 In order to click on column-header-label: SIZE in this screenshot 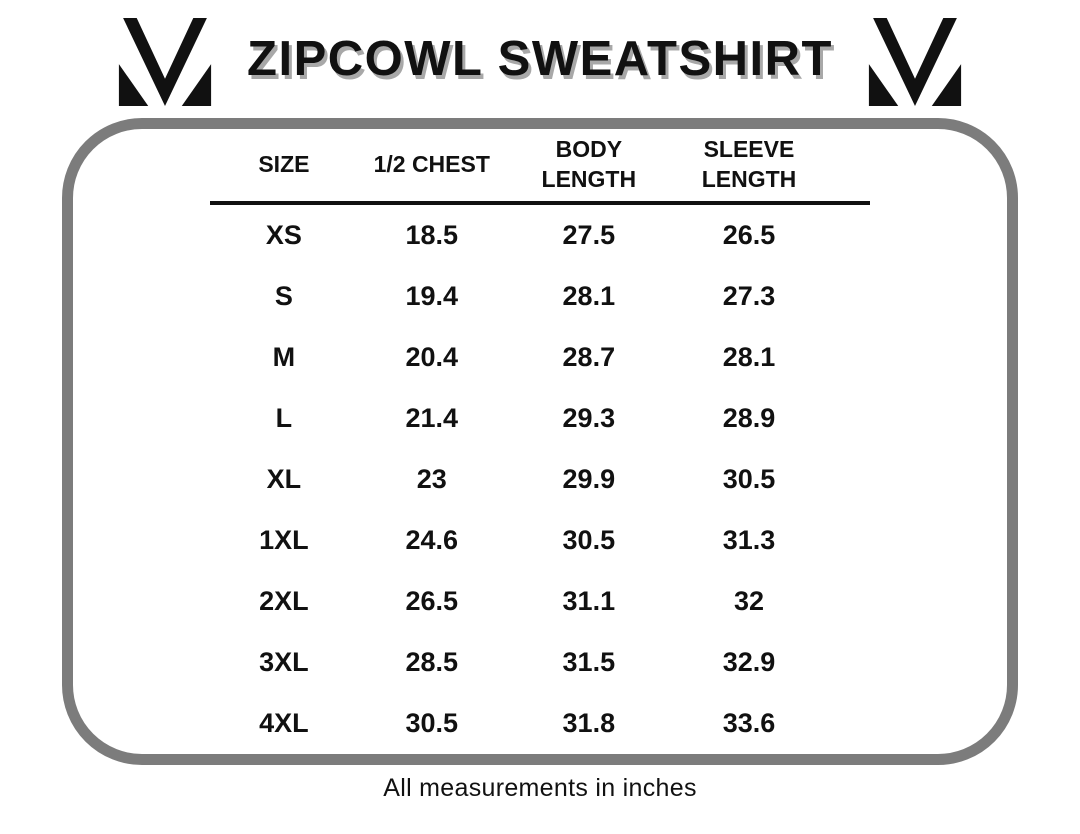, I will do `click(284, 164)`.